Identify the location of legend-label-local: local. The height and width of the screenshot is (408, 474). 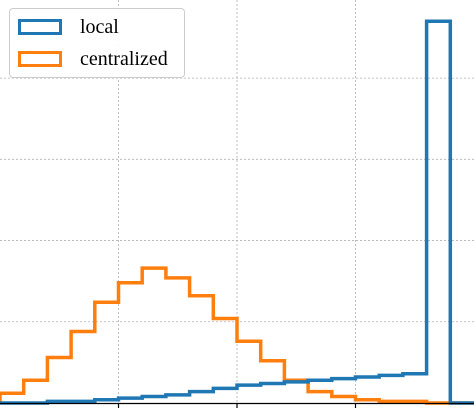
(99, 26).